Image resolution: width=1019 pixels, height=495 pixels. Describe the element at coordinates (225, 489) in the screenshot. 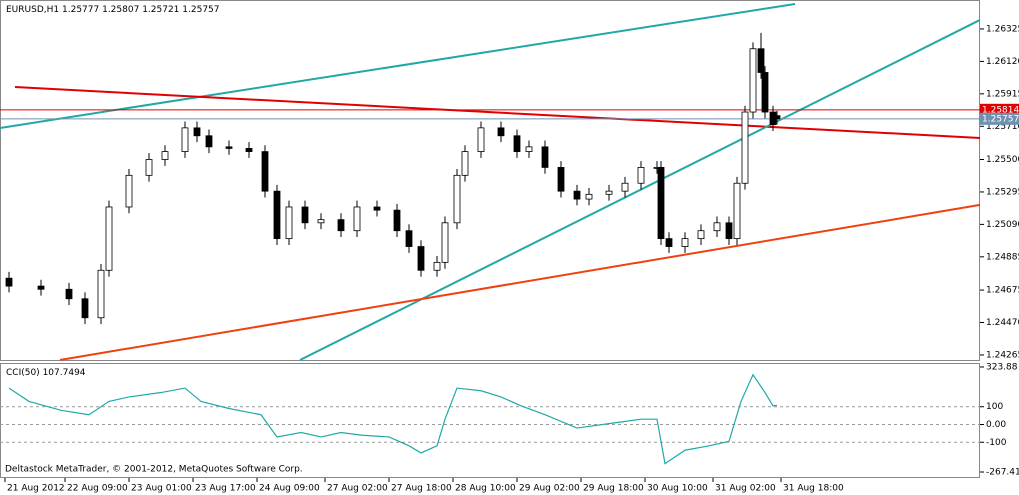

I see `x-tick-label: 23 Aug 17:00` at that location.